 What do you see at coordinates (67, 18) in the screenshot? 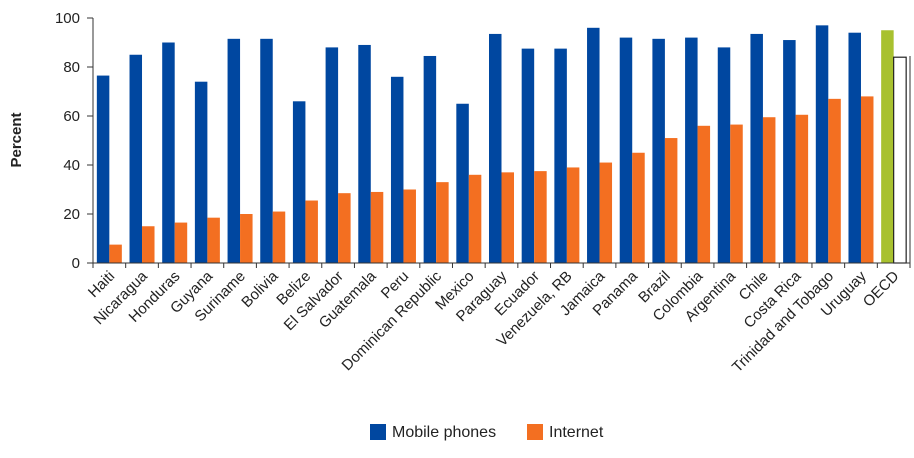
I see `y-tick-label: 100` at bounding box center [67, 18].